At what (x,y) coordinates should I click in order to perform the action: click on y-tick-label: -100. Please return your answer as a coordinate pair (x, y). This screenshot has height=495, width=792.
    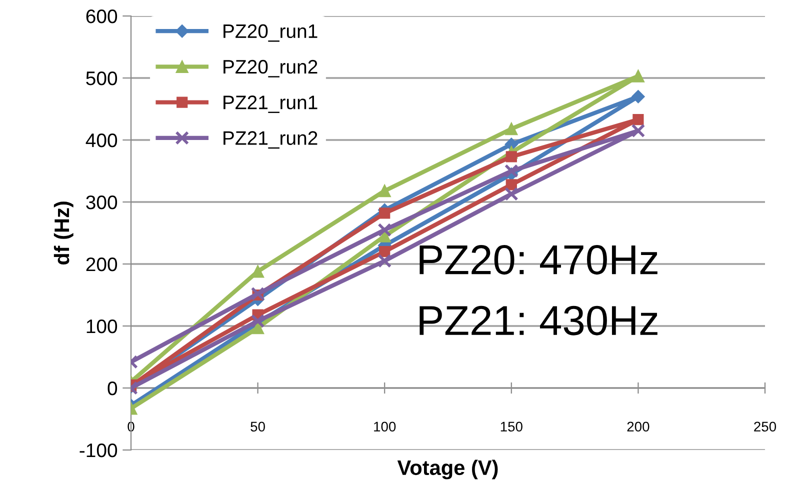
    Looking at the image, I should click on (99, 450).